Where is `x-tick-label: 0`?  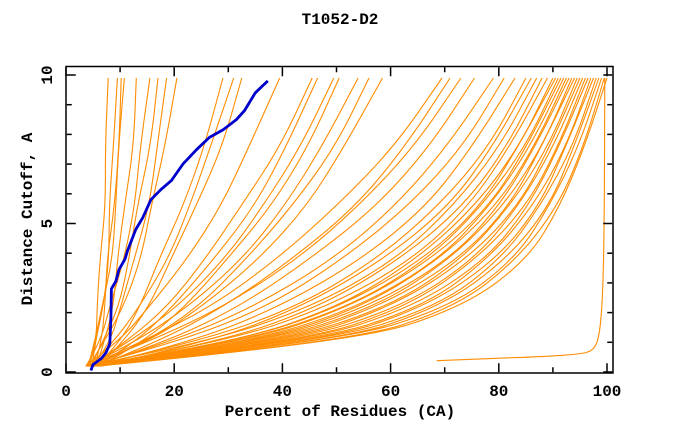 x-tick-label: 0 is located at coordinates (66, 392).